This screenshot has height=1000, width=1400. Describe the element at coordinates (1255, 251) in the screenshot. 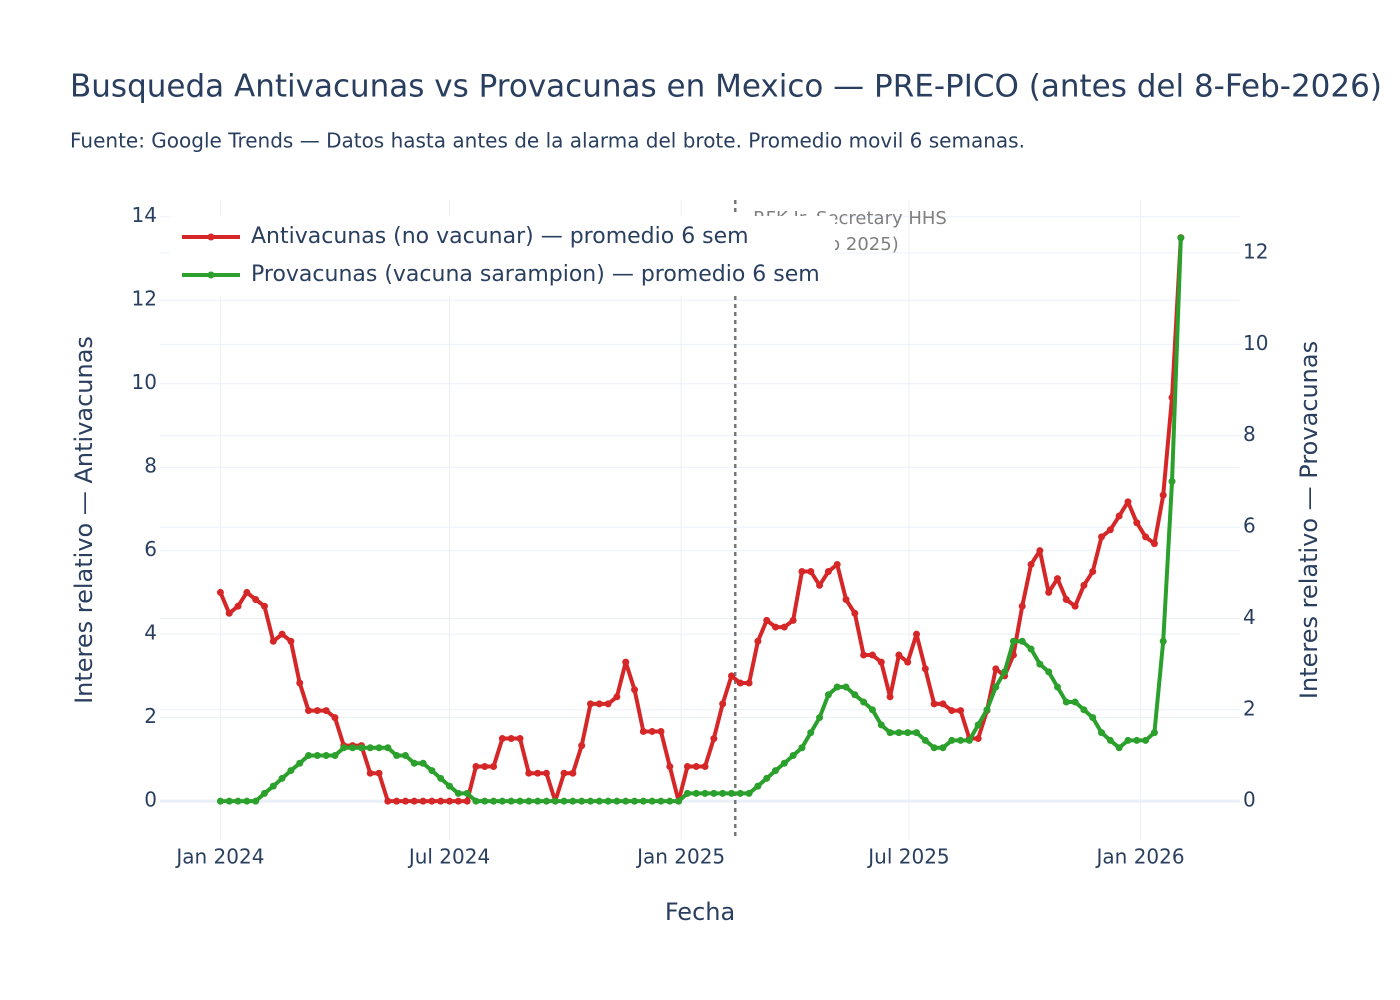

I see `y2-tick-label: 12` at that location.